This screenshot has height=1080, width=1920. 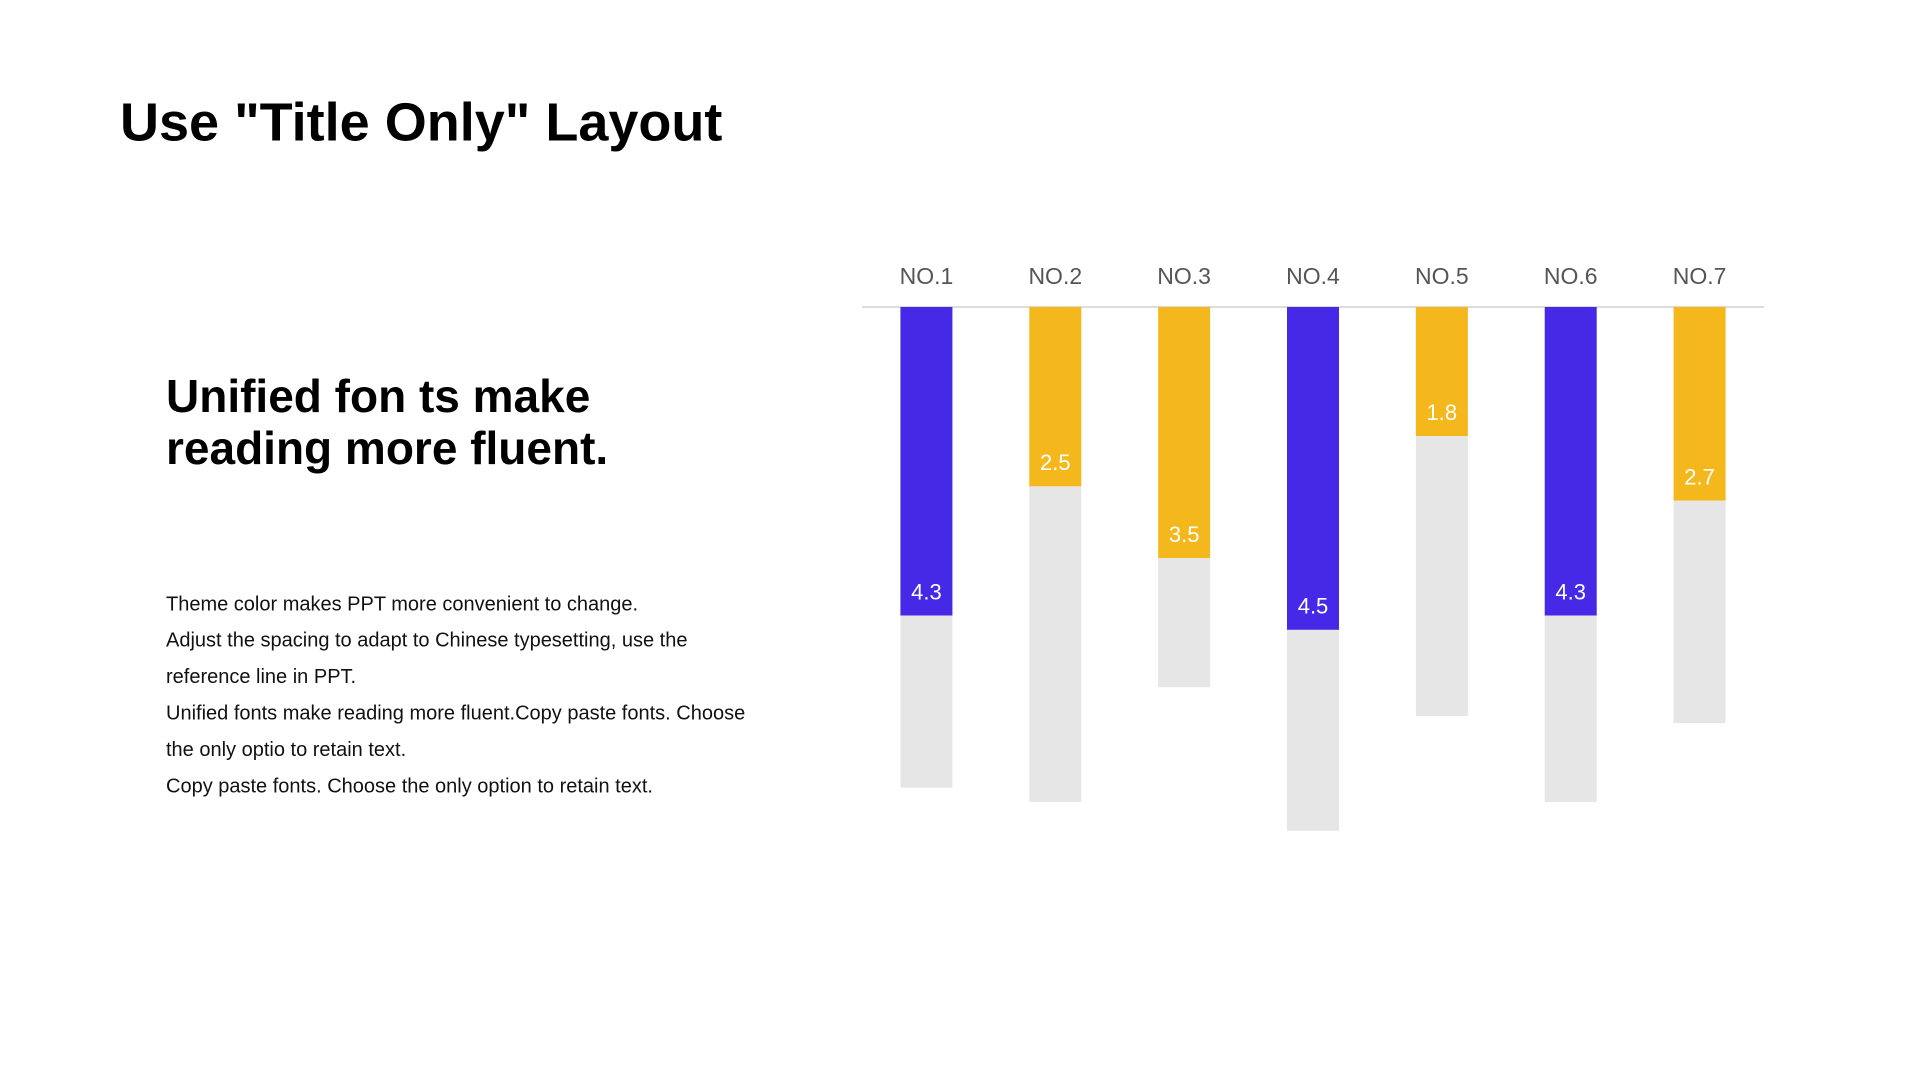 I want to click on value-label: 3.5, so click(x=1184, y=534).